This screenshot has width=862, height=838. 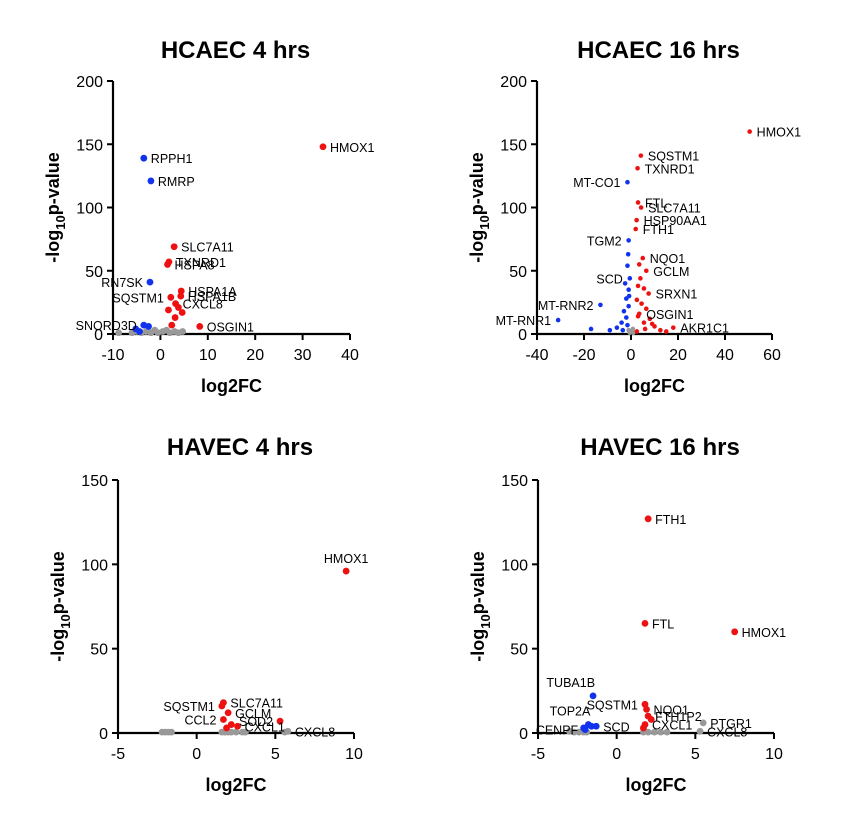 What do you see at coordinates (118, 754) in the screenshot?
I see `x-tick-label: -5` at bounding box center [118, 754].